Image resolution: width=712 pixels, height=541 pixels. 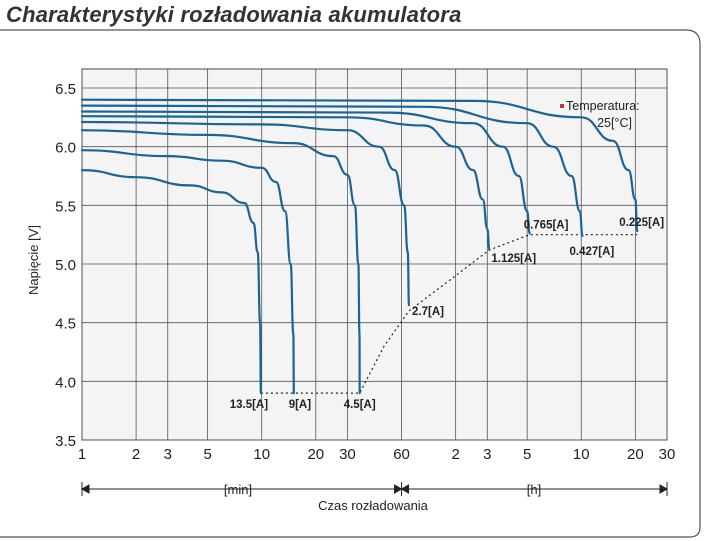 I want to click on series-label: 1.125[A], so click(x=513, y=259).